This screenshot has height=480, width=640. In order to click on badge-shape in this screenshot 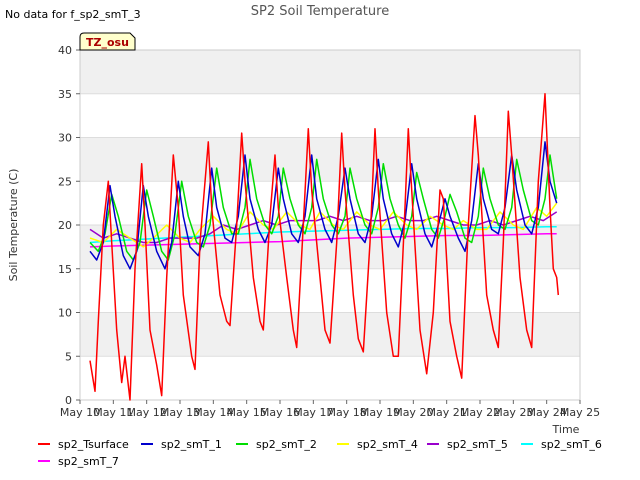, I will do `click(107, 41)`.